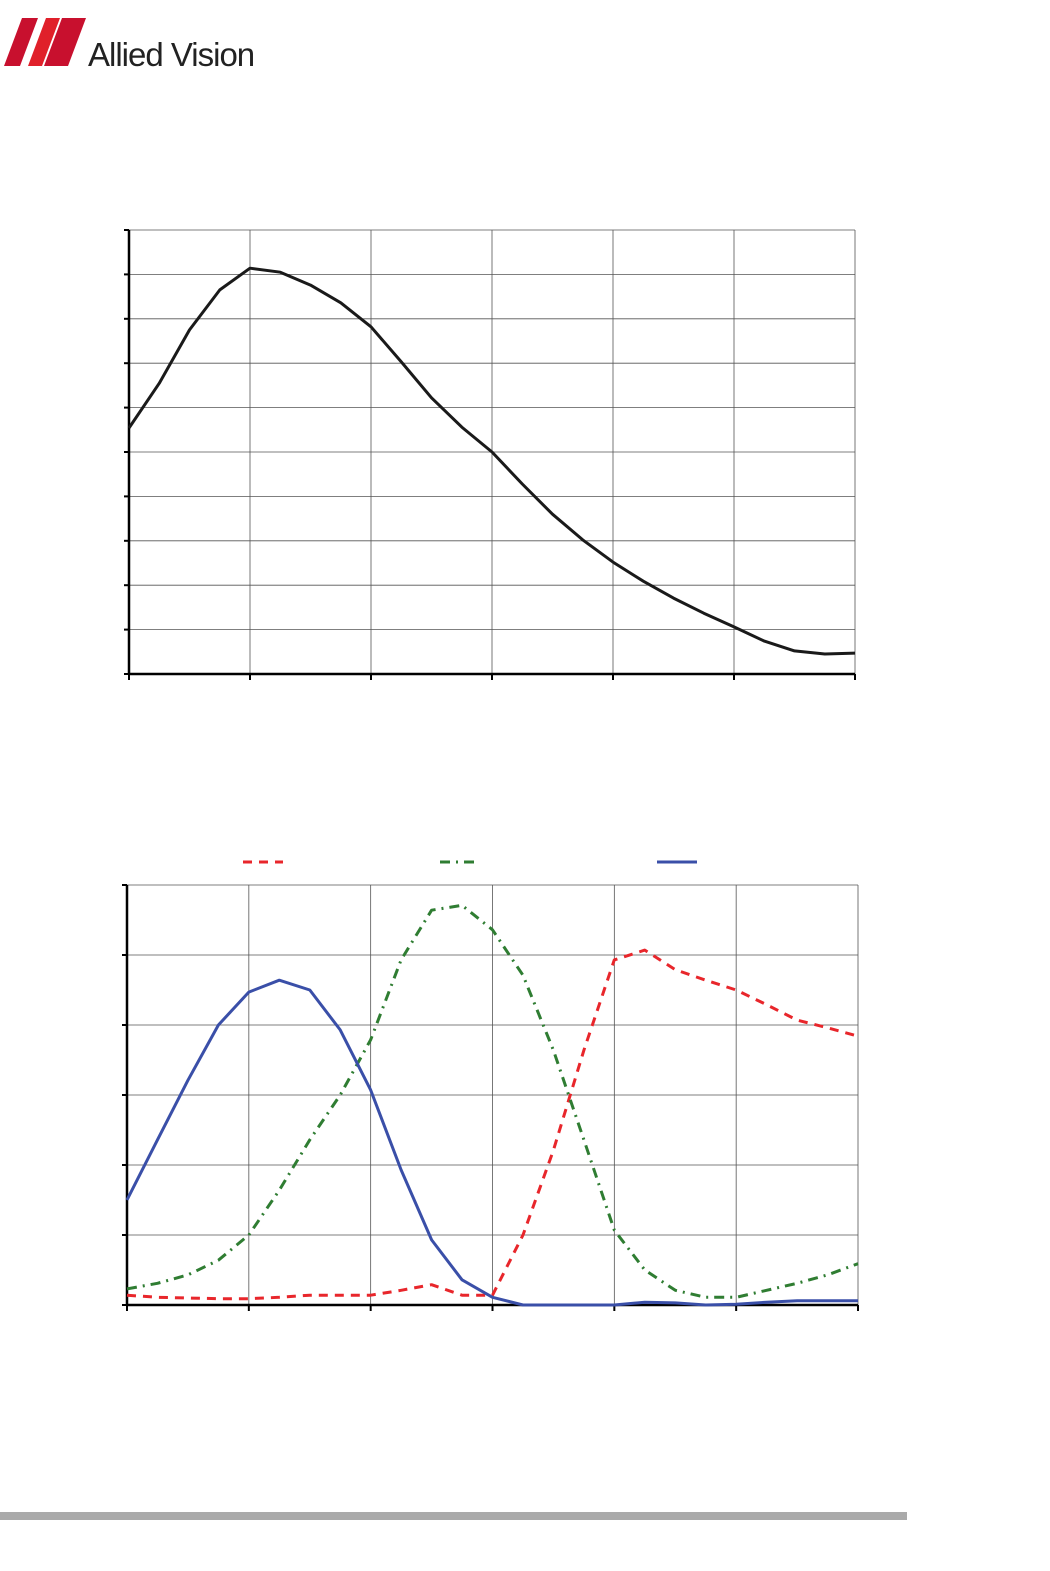 The image size is (1050, 1571). Describe the element at coordinates (491, 1142) in the screenshot. I see `series-line` at that location.